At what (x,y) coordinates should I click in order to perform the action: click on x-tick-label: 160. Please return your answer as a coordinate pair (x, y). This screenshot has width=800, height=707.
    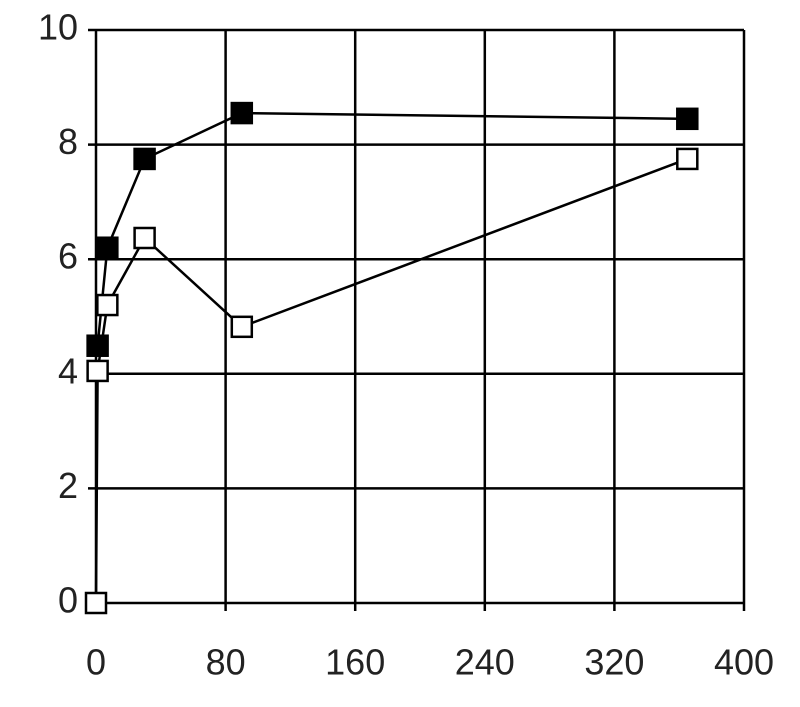
    Looking at the image, I should click on (355, 662).